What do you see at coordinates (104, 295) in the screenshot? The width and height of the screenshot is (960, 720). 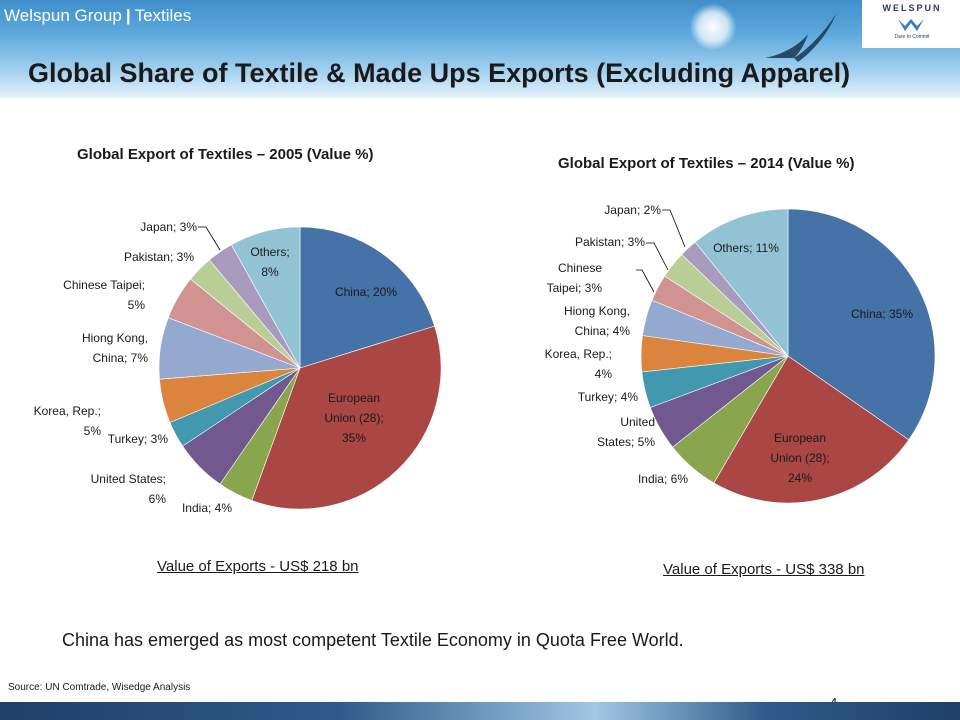 I see `data-label-2005-chinese-taipei: Chinese Taipei; 5%` at bounding box center [104, 295].